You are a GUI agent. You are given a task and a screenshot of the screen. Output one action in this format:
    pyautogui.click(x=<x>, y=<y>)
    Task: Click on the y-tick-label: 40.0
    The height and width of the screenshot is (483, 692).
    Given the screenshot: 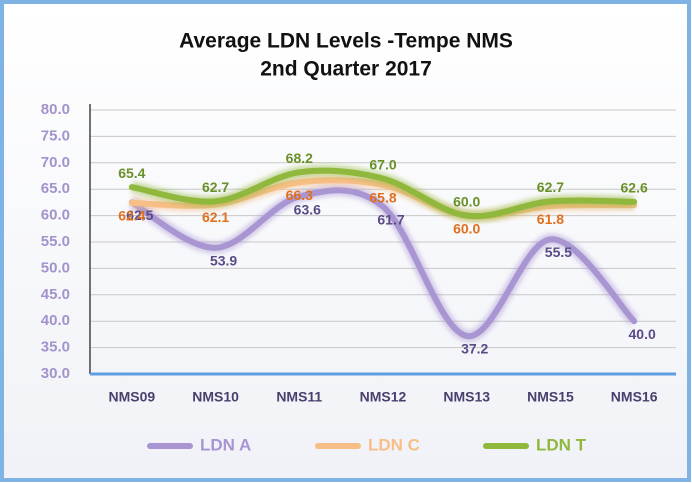 What is the action you would take?
    pyautogui.click(x=55, y=320)
    